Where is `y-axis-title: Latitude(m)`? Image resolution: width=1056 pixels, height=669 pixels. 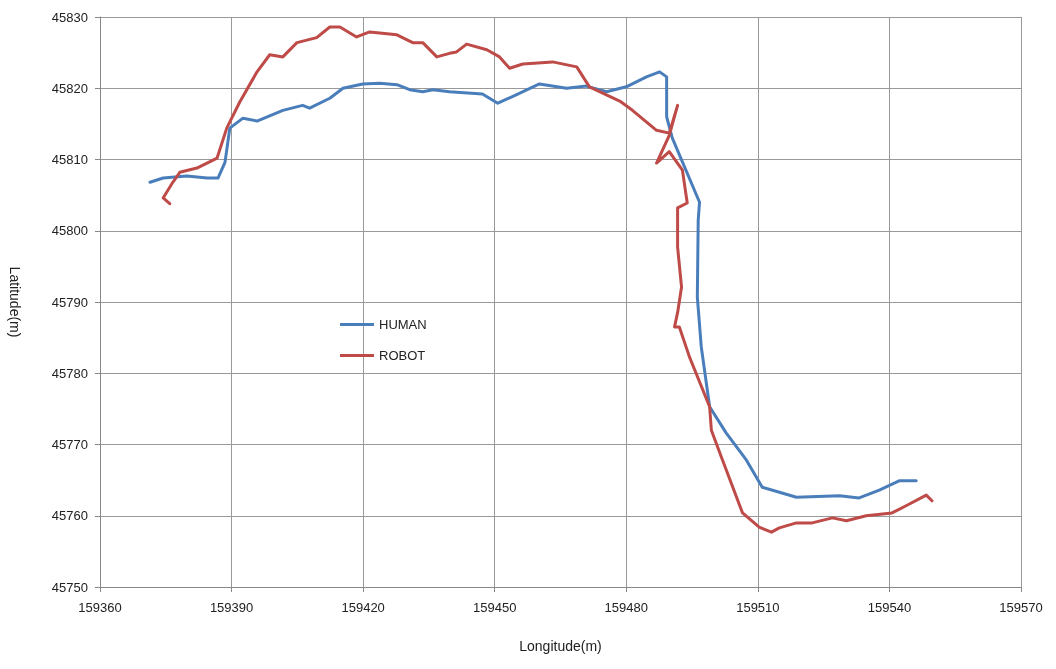 y-axis-title: Latitude(m) is located at coordinates (15, 302).